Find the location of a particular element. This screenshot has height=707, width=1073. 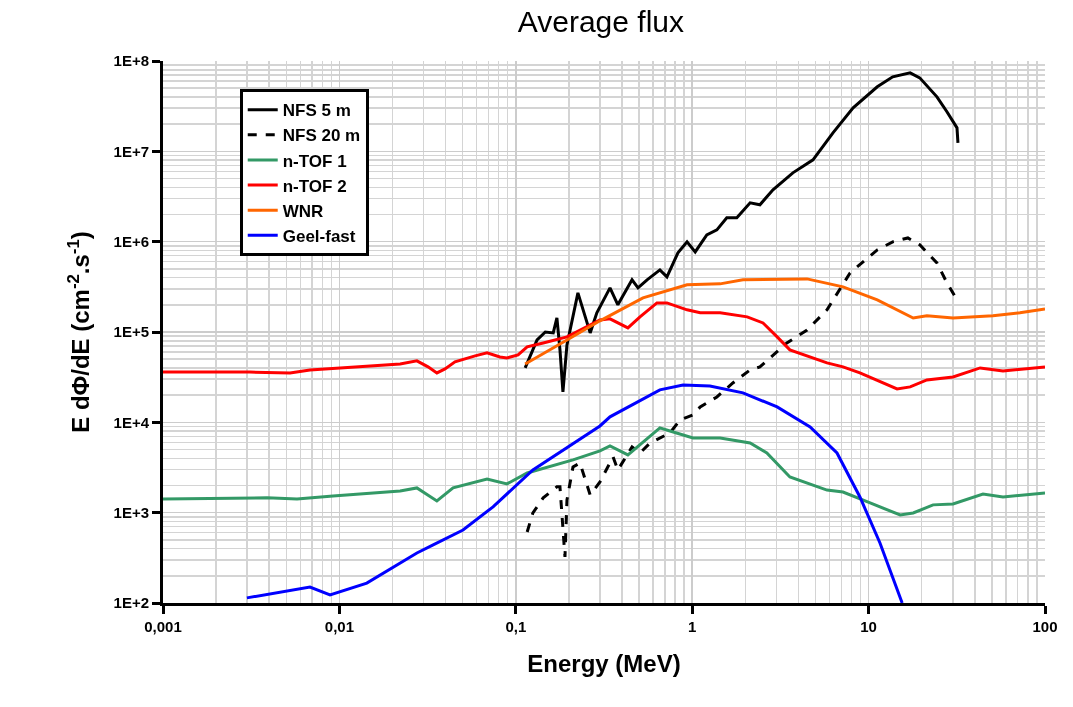

x-tick-label: 100 is located at coordinates (1045, 626).